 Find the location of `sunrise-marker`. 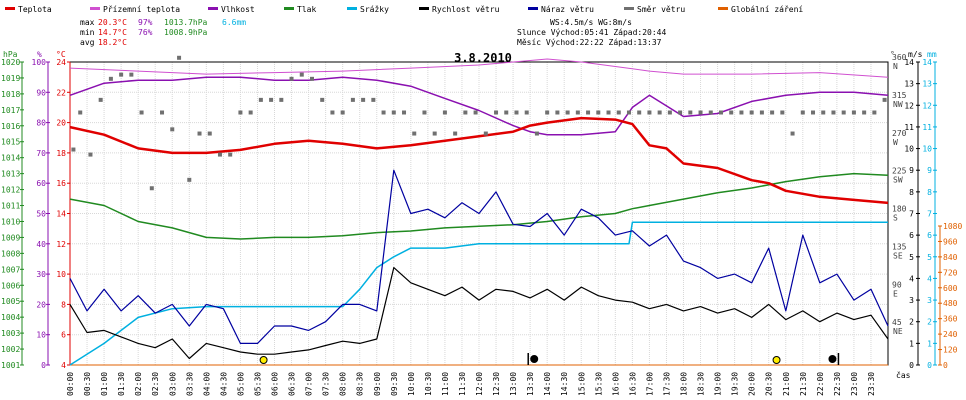

sunrise-marker is located at coordinates (263, 360).